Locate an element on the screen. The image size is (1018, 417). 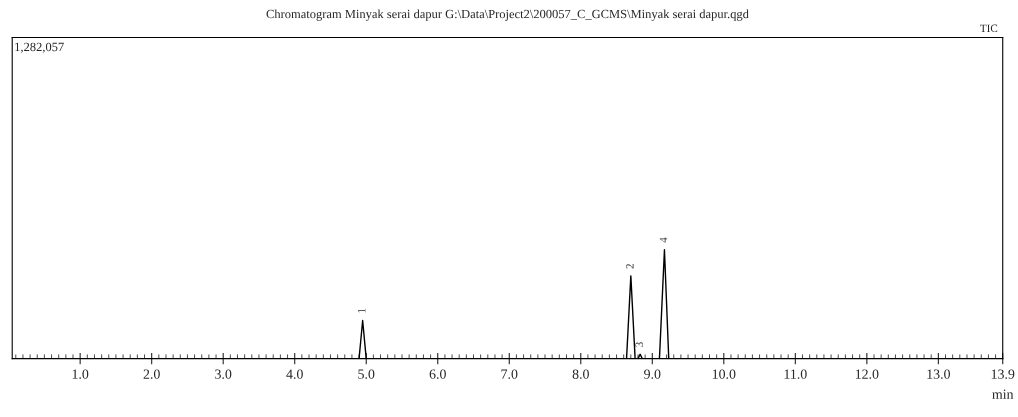
x-tick-label: 9.0 is located at coordinates (652, 374).